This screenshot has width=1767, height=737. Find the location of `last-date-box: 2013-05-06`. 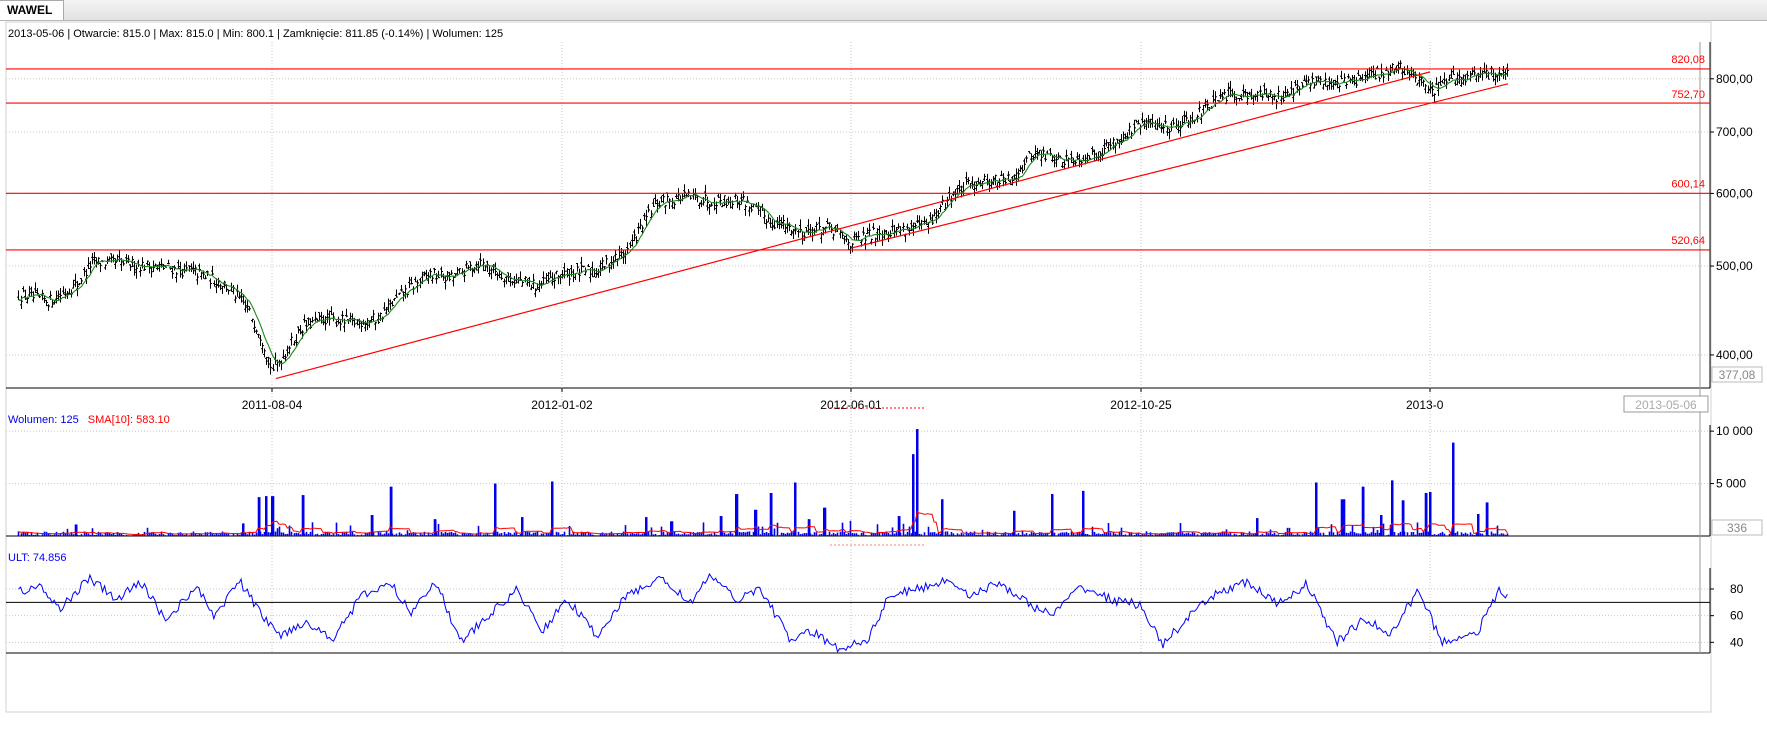

last-date-box: 2013-05-06 is located at coordinates (1666, 404).